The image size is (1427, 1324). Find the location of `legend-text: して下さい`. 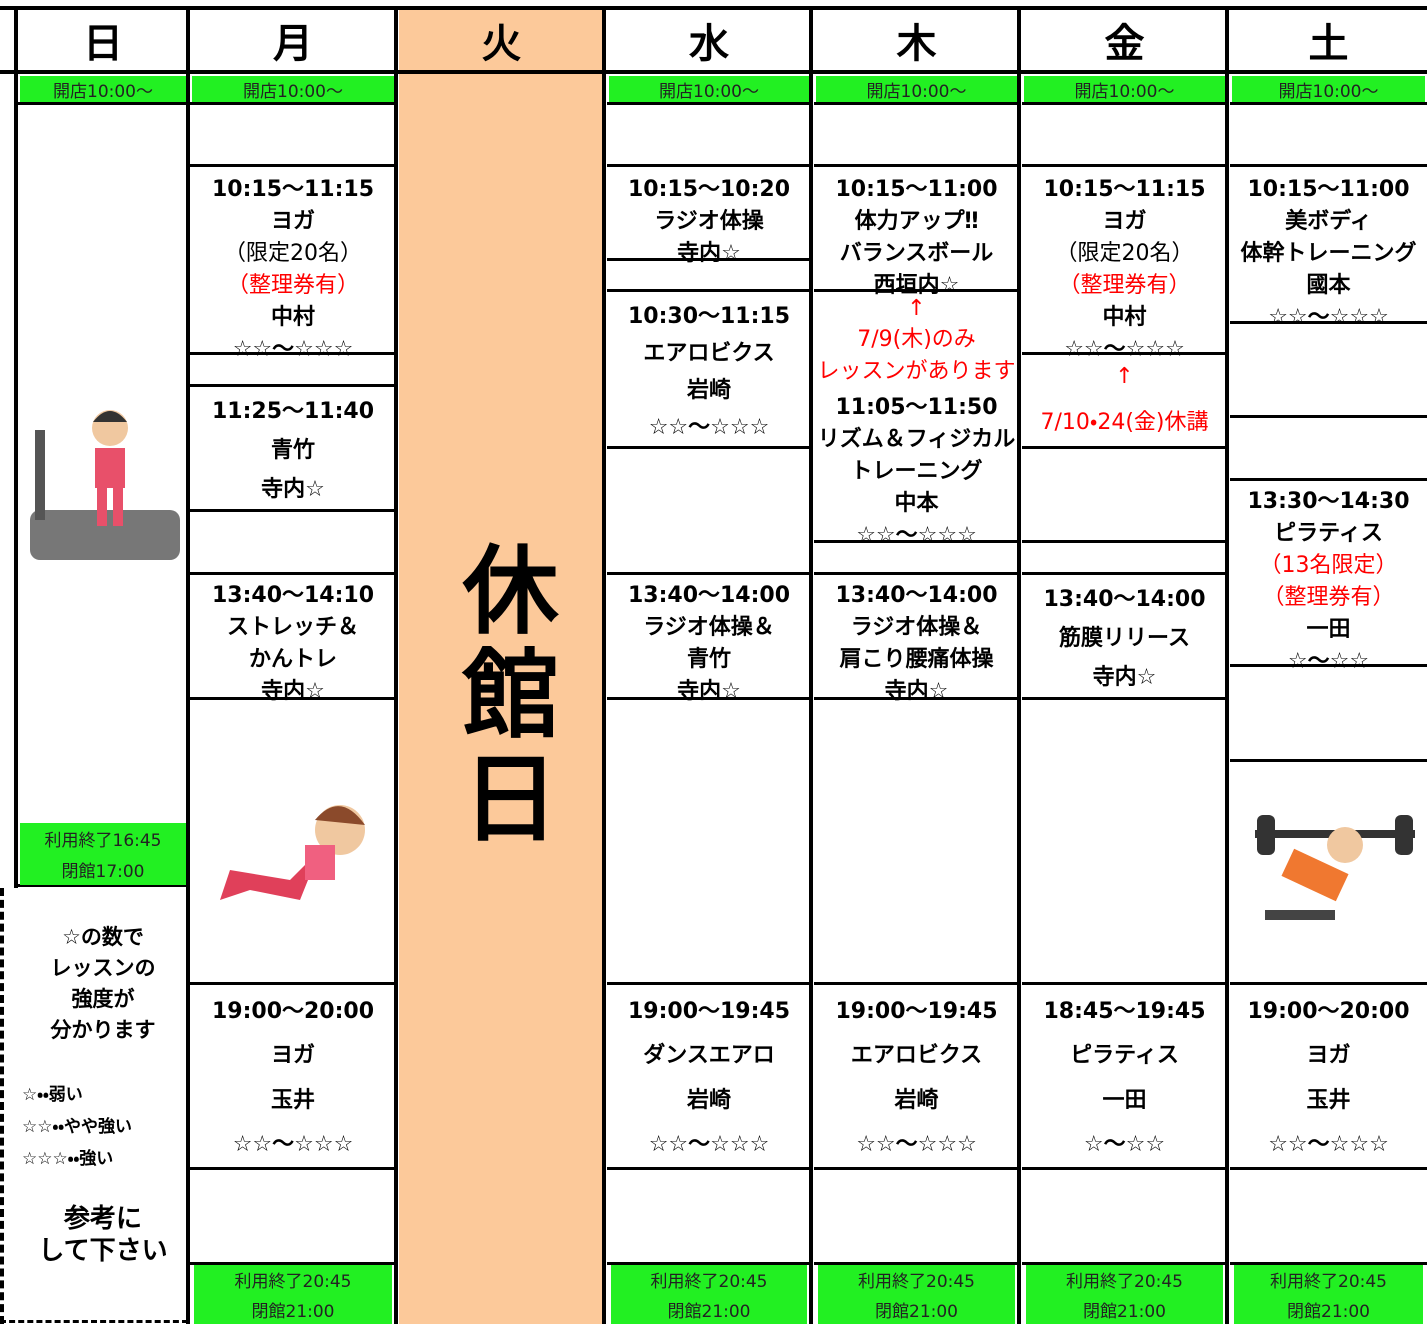

legend-text: して下さい is located at coordinates (103, 1251).